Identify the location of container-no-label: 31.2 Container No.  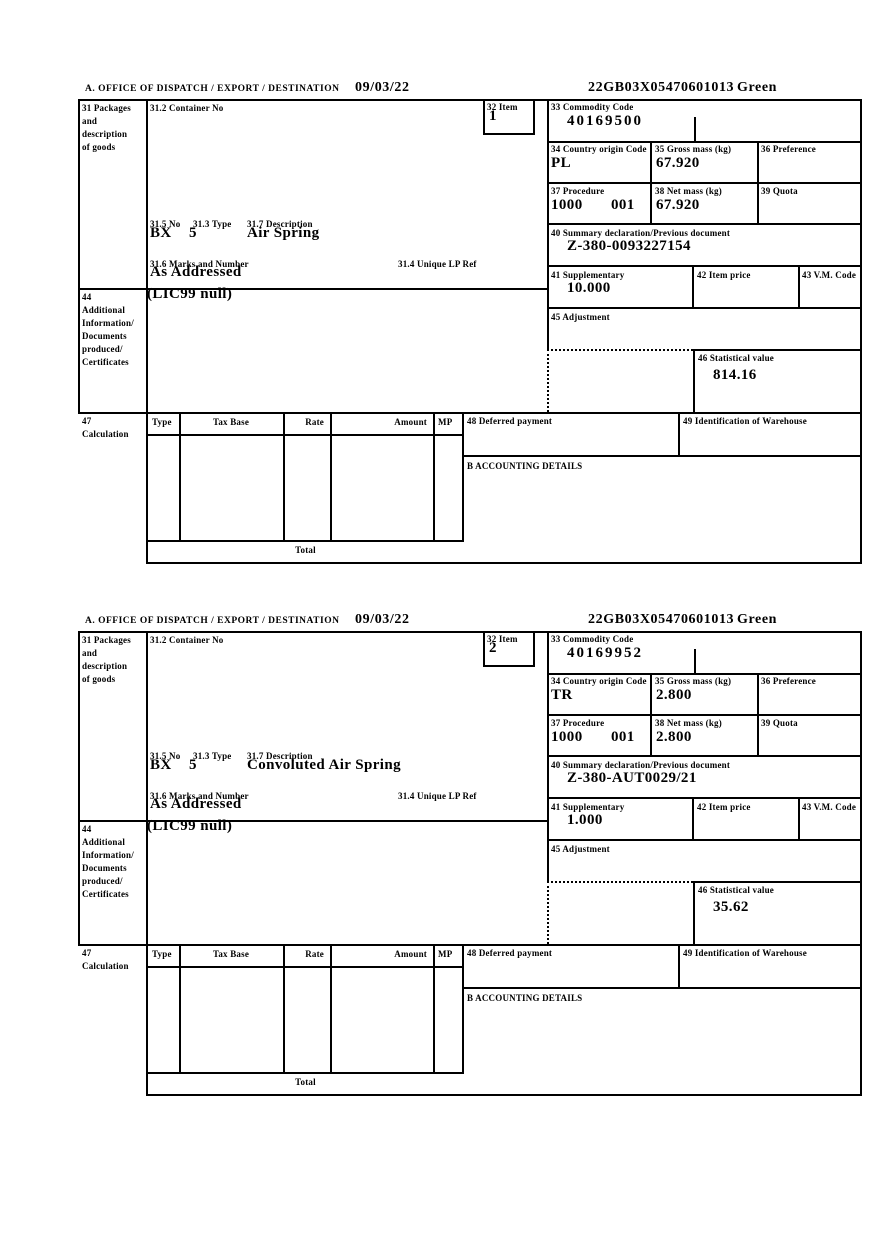
(187, 640).